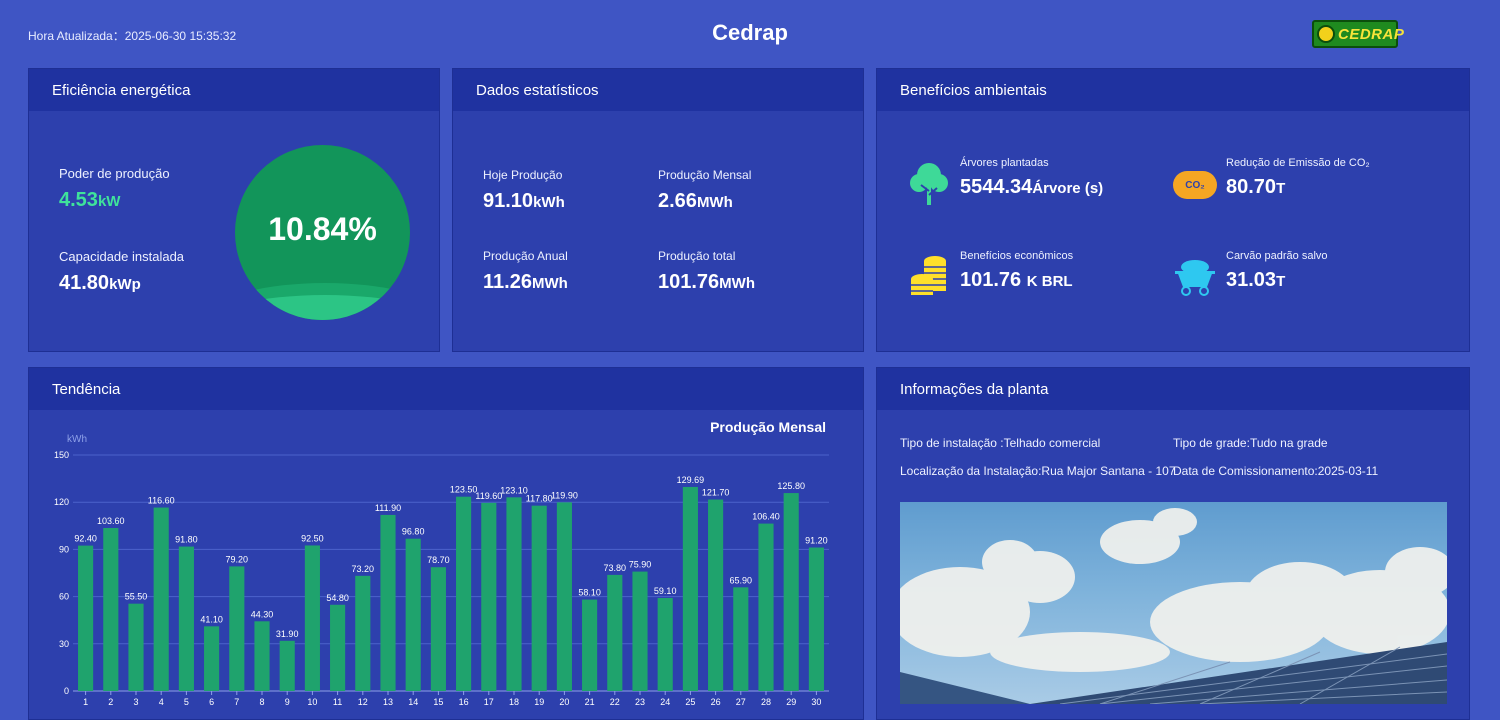 The image size is (1500, 720). Describe the element at coordinates (640, 702) in the screenshot. I see `x-tick-label: 23` at that location.